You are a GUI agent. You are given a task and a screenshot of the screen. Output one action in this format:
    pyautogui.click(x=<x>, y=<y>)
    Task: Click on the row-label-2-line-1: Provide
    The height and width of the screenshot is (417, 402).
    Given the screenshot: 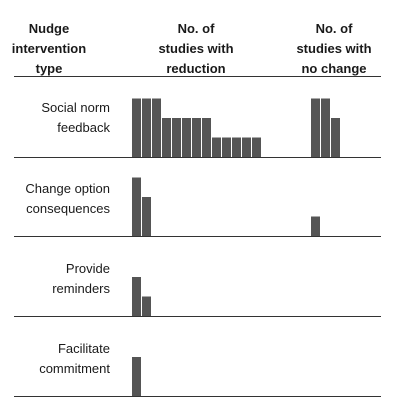 What is the action you would take?
    pyautogui.click(x=88, y=268)
    